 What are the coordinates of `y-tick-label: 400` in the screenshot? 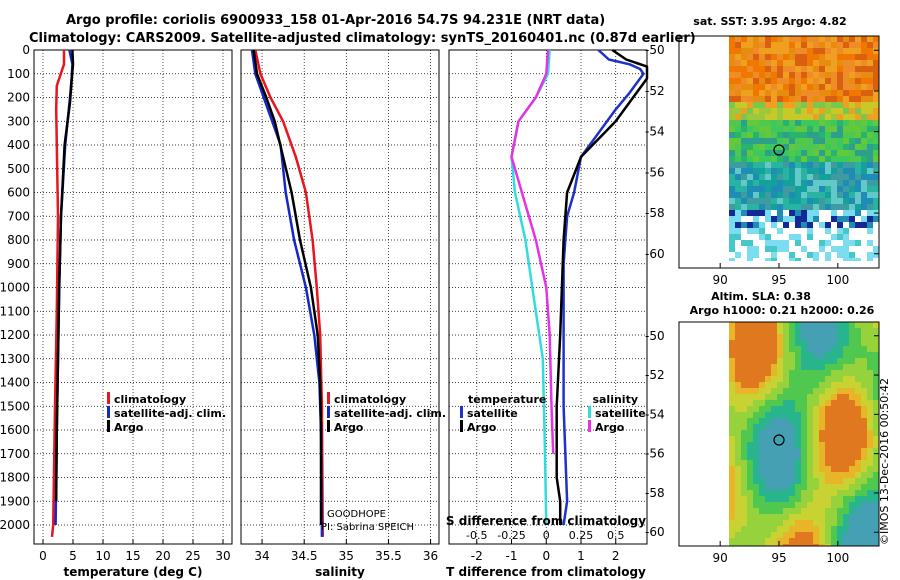 It's located at (18, 145).